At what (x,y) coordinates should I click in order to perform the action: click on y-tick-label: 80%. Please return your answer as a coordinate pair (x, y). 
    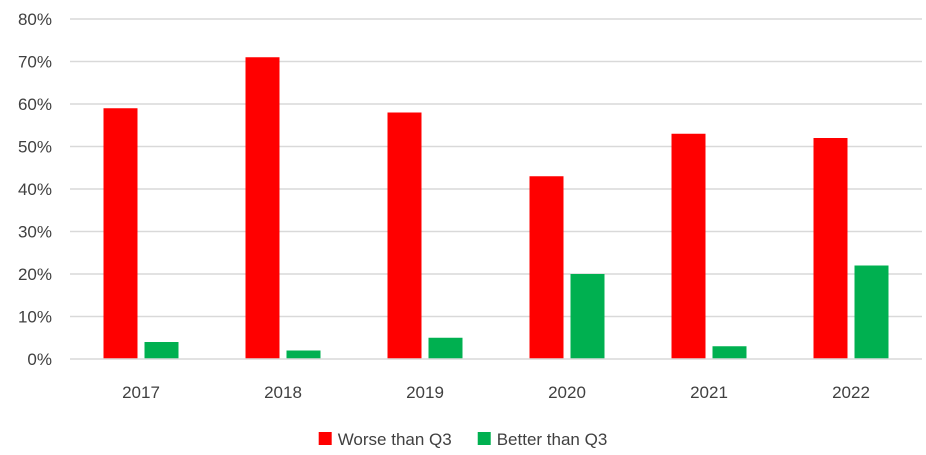
    Looking at the image, I should click on (35, 19).